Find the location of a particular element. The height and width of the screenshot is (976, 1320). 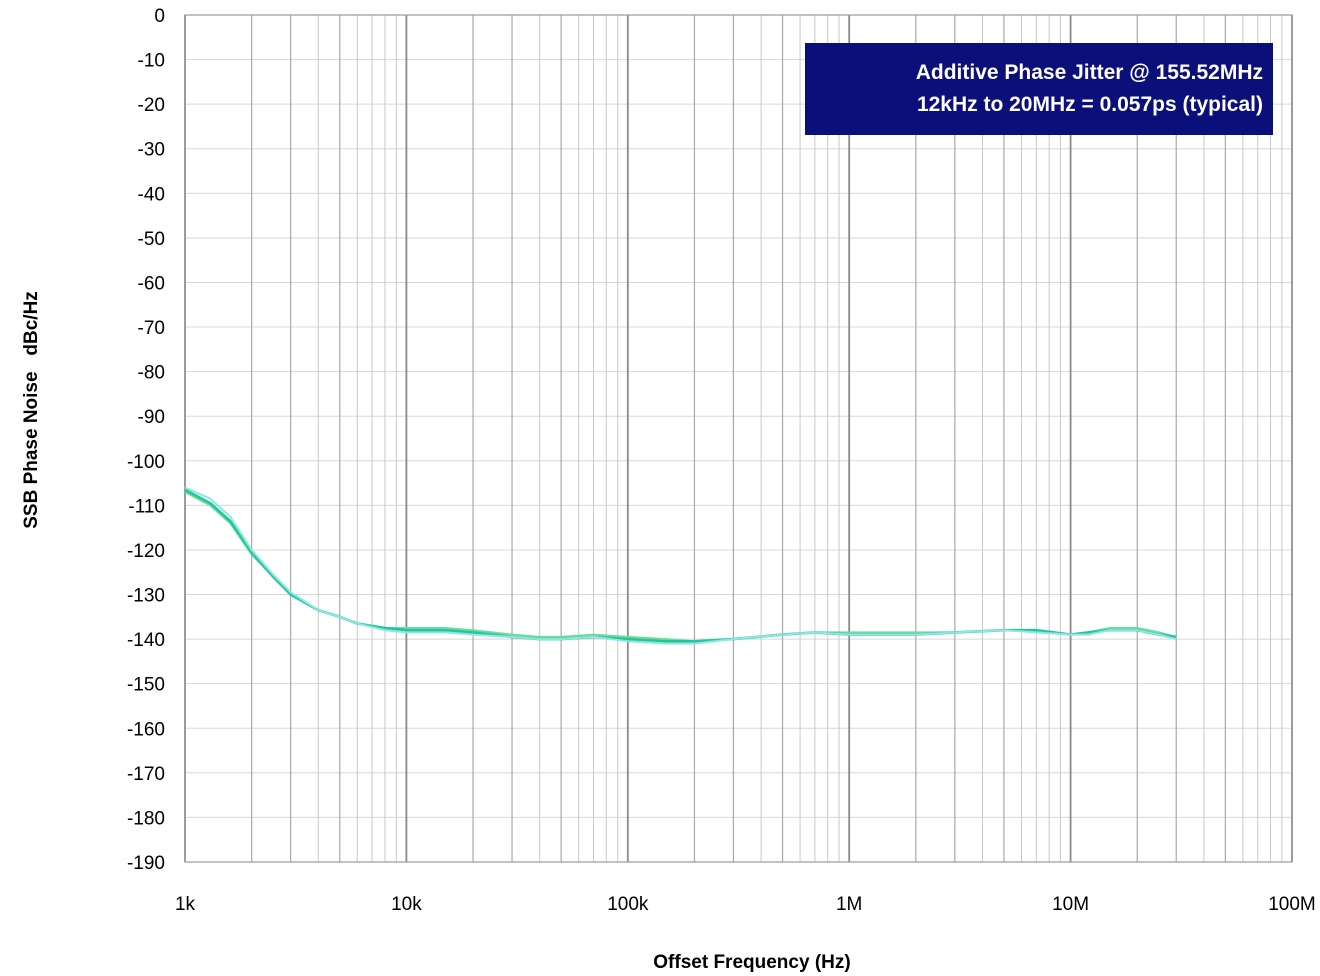

y-tick-label: -190 is located at coordinates (146, 863).